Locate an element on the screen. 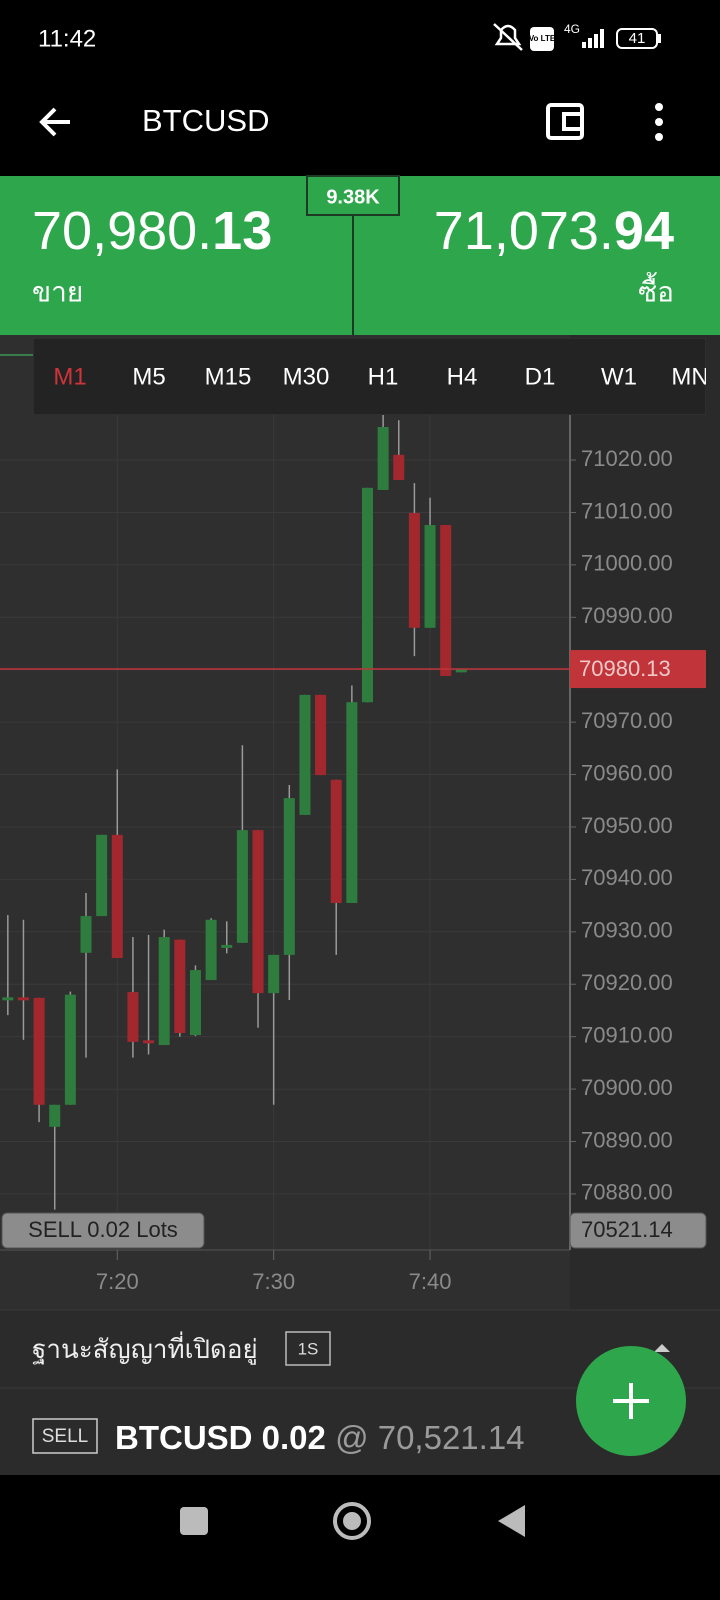 The image size is (720, 1600). position-side: SELL is located at coordinates (65, 1436).